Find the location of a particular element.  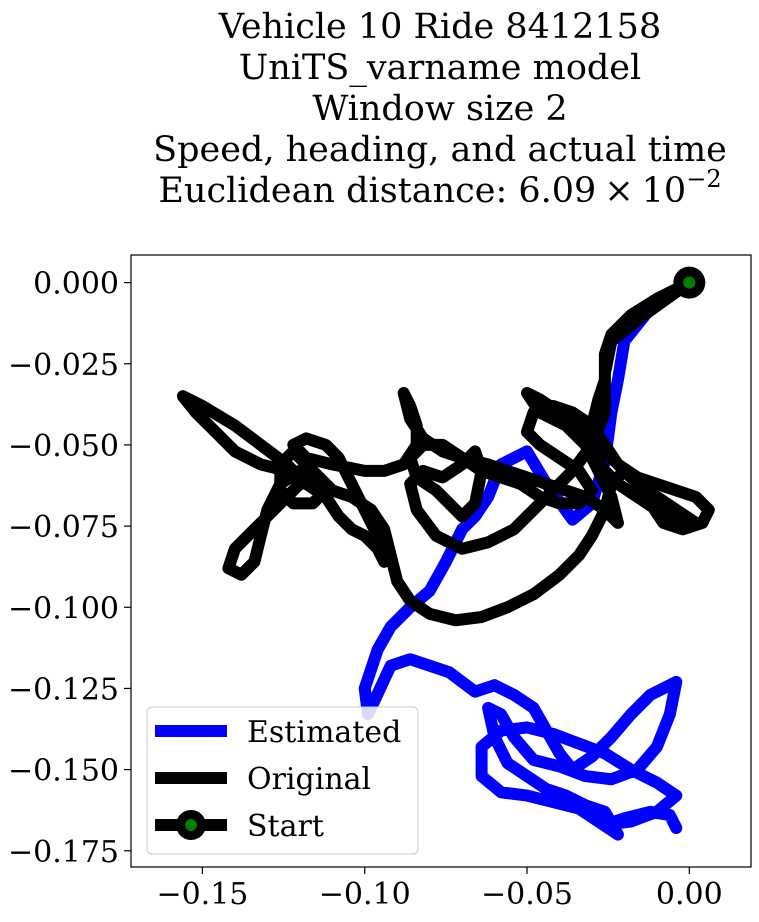

legend-box is located at coordinates (282, 780).